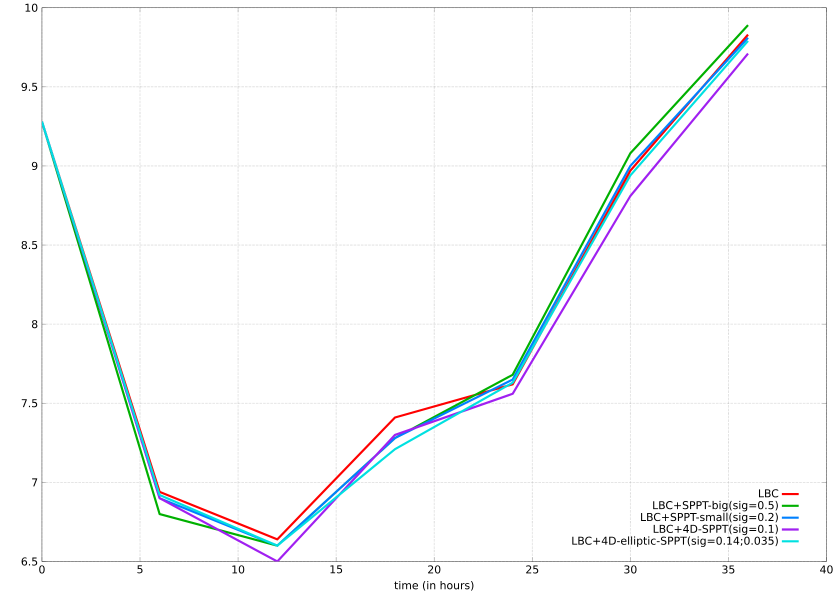 This screenshot has width=837, height=594. What do you see at coordinates (30, 561) in the screenshot?
I see `y-tick-label: 6.5` at bounding box center [30, 561].